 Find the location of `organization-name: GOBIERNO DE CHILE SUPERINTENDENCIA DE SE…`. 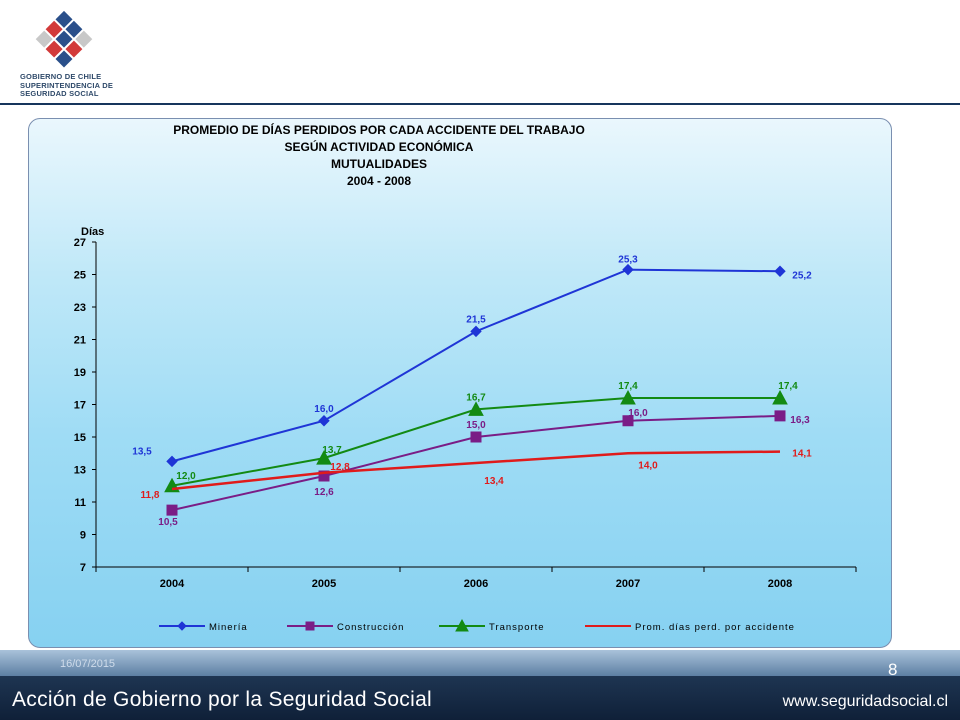

organization-name: GOBIERNO DE CHILE SUPERINTENDENCIA DE SE… is located at coordinates (67, 85).